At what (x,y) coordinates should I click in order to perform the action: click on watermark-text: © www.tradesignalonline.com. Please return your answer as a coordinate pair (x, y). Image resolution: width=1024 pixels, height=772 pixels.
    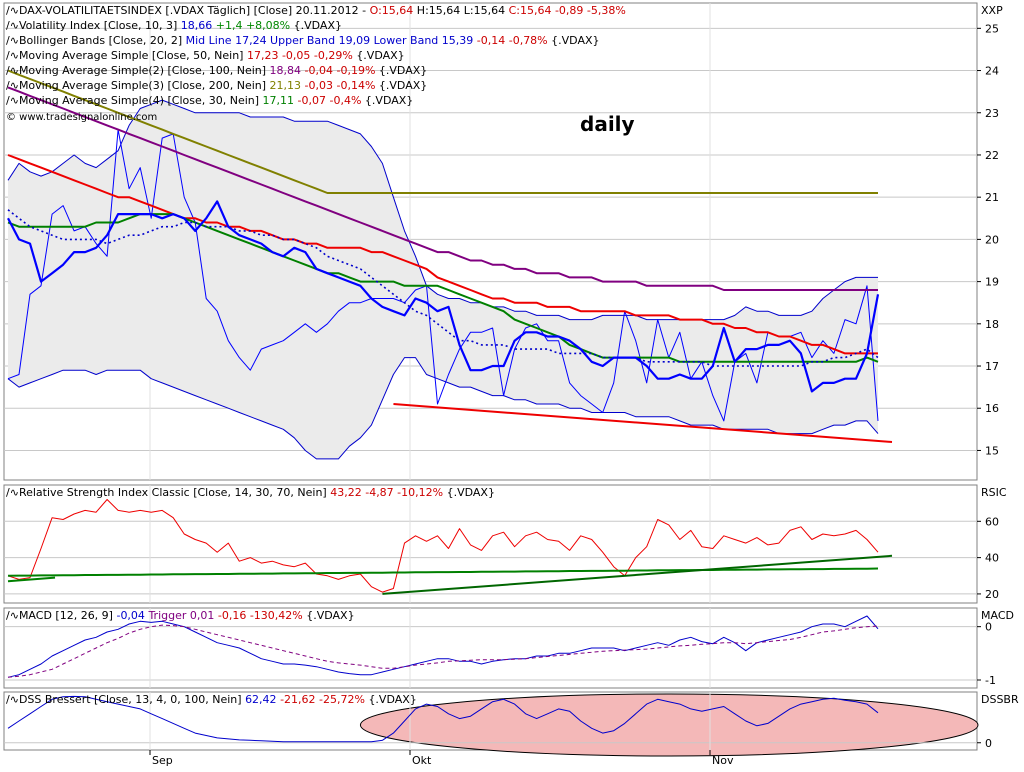
    Looking at the image, I should click on (81, 117).